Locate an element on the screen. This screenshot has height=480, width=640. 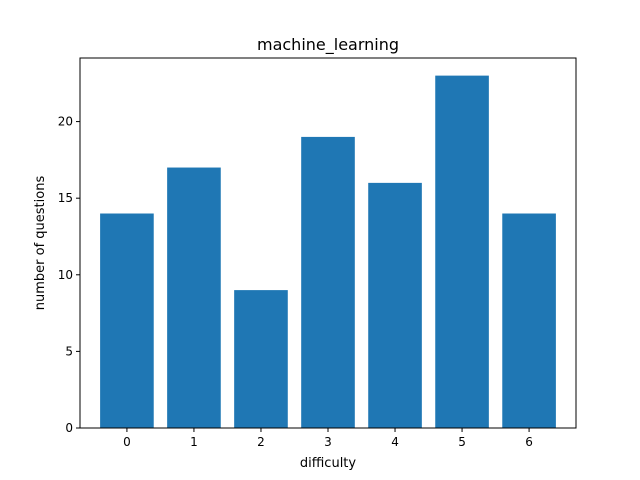
y-axis-ticks: 0 5 10 15 20 is located at coordinates (69, 275).